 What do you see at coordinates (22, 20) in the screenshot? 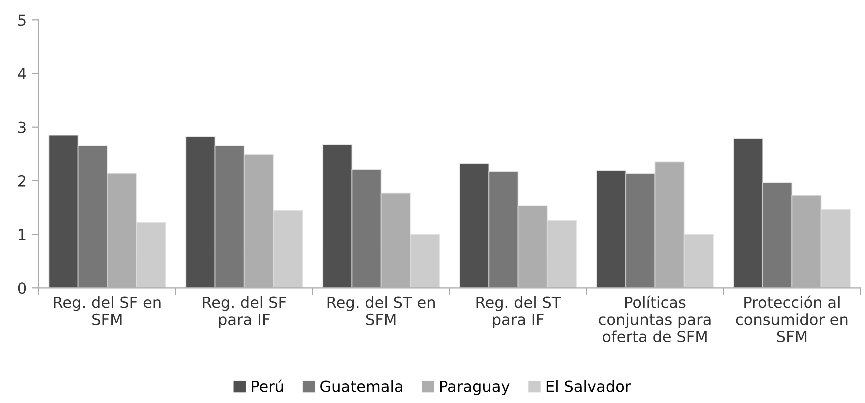
I see `y-tick-label: 5` at bounding box center [22, 20].